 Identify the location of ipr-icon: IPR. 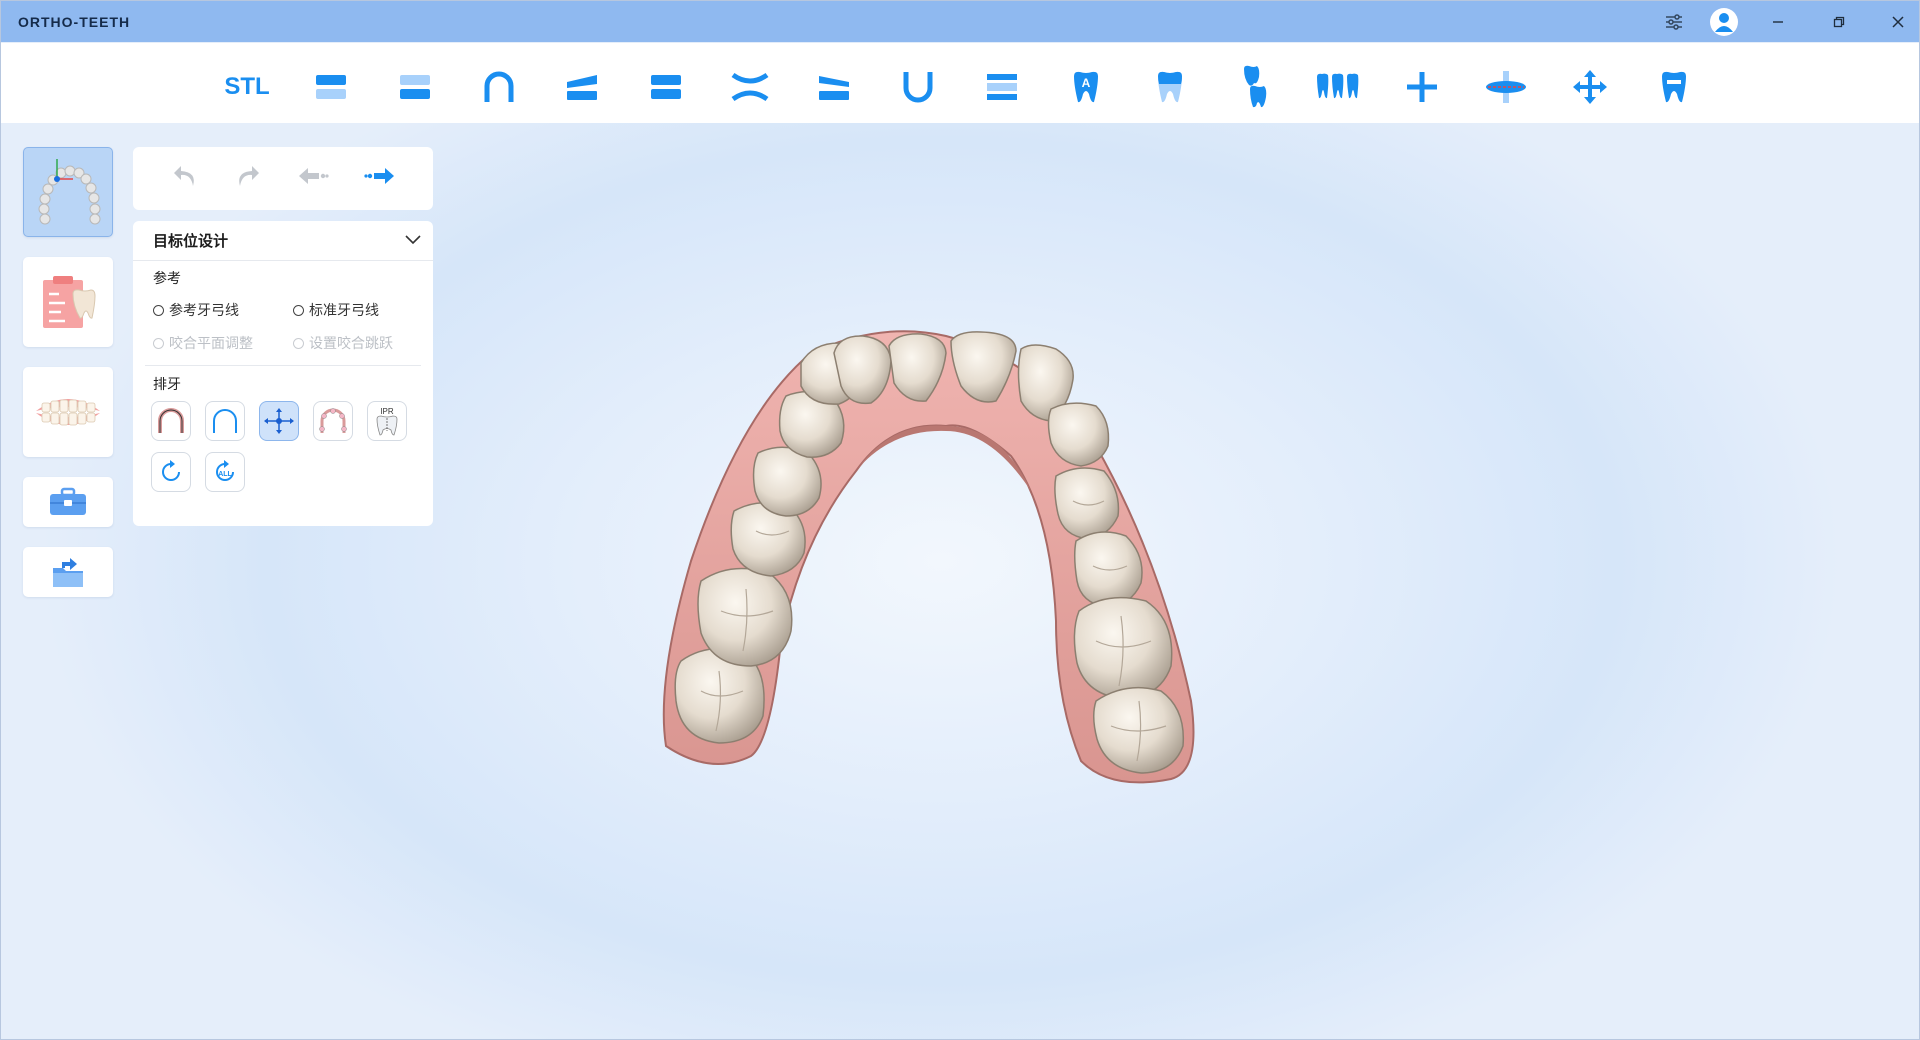
(387, 421).